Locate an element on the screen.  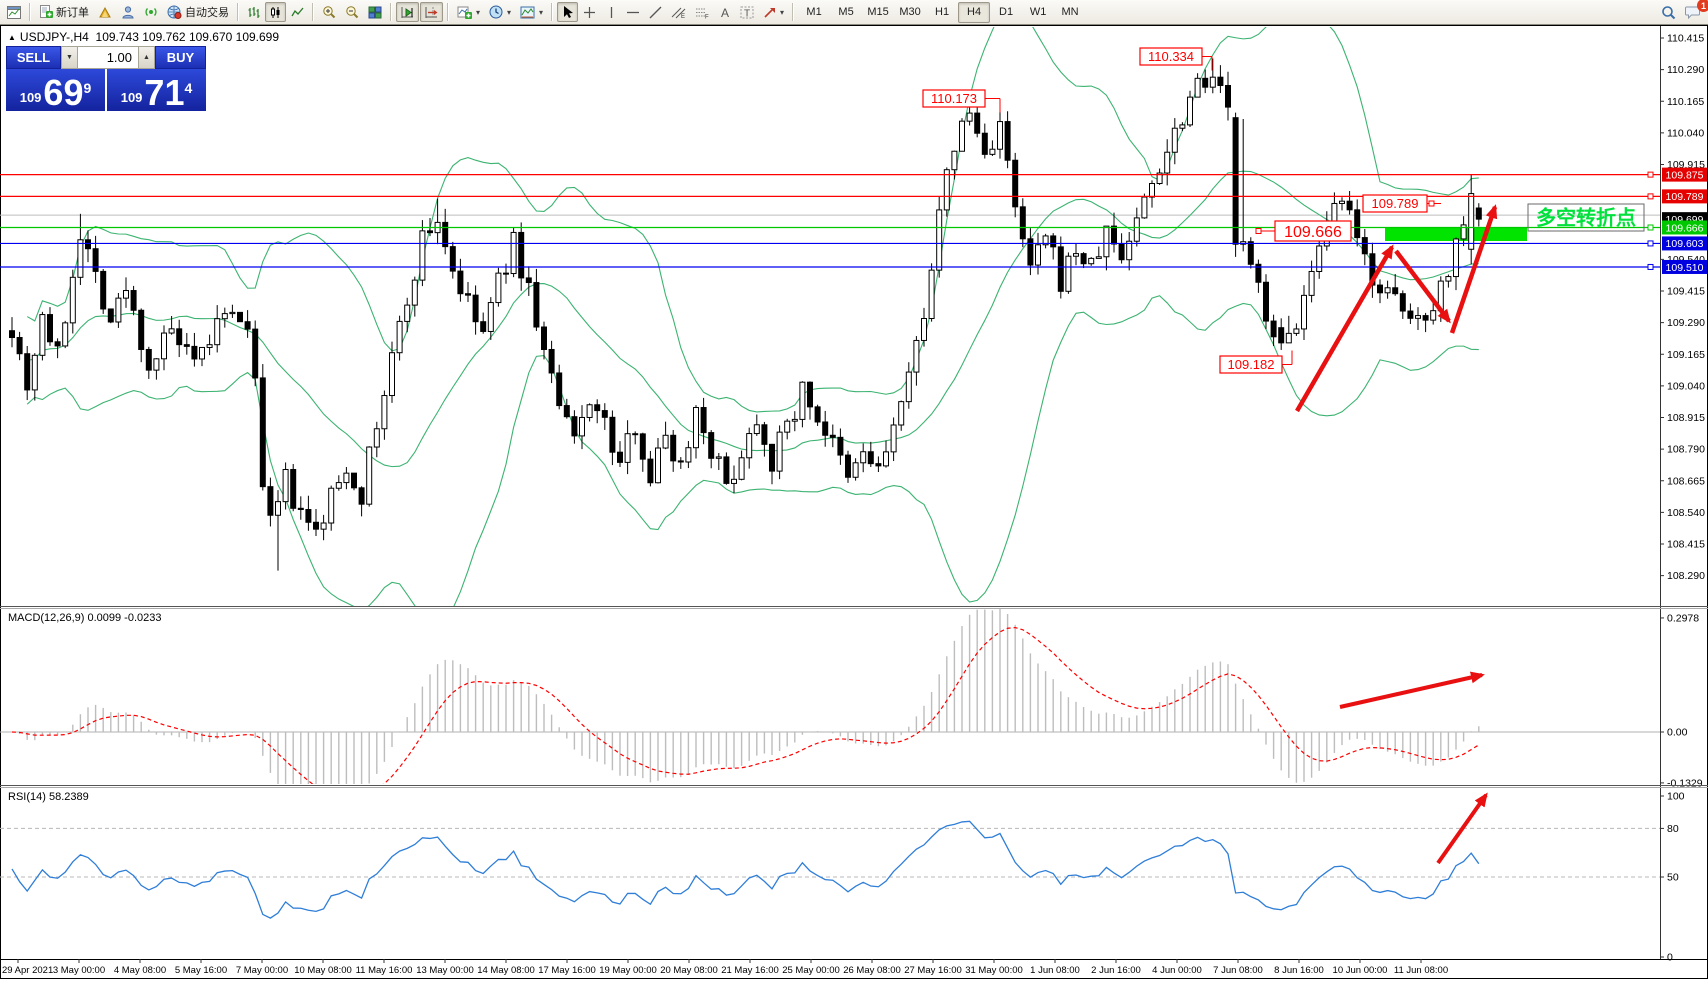
new-order-label: 新订单 is located at coordinates (72, 13).